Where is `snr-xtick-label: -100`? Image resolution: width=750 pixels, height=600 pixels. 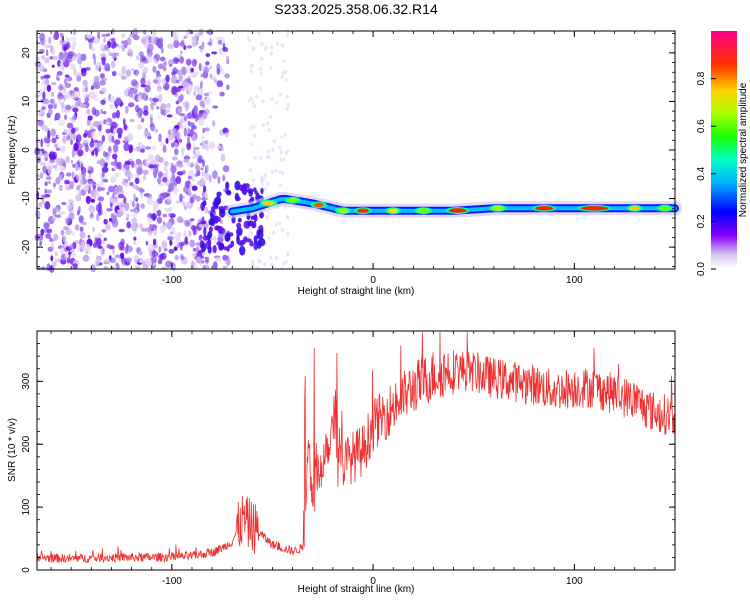
snr-xtick-label: -100 is located at coordinates (172, 581).